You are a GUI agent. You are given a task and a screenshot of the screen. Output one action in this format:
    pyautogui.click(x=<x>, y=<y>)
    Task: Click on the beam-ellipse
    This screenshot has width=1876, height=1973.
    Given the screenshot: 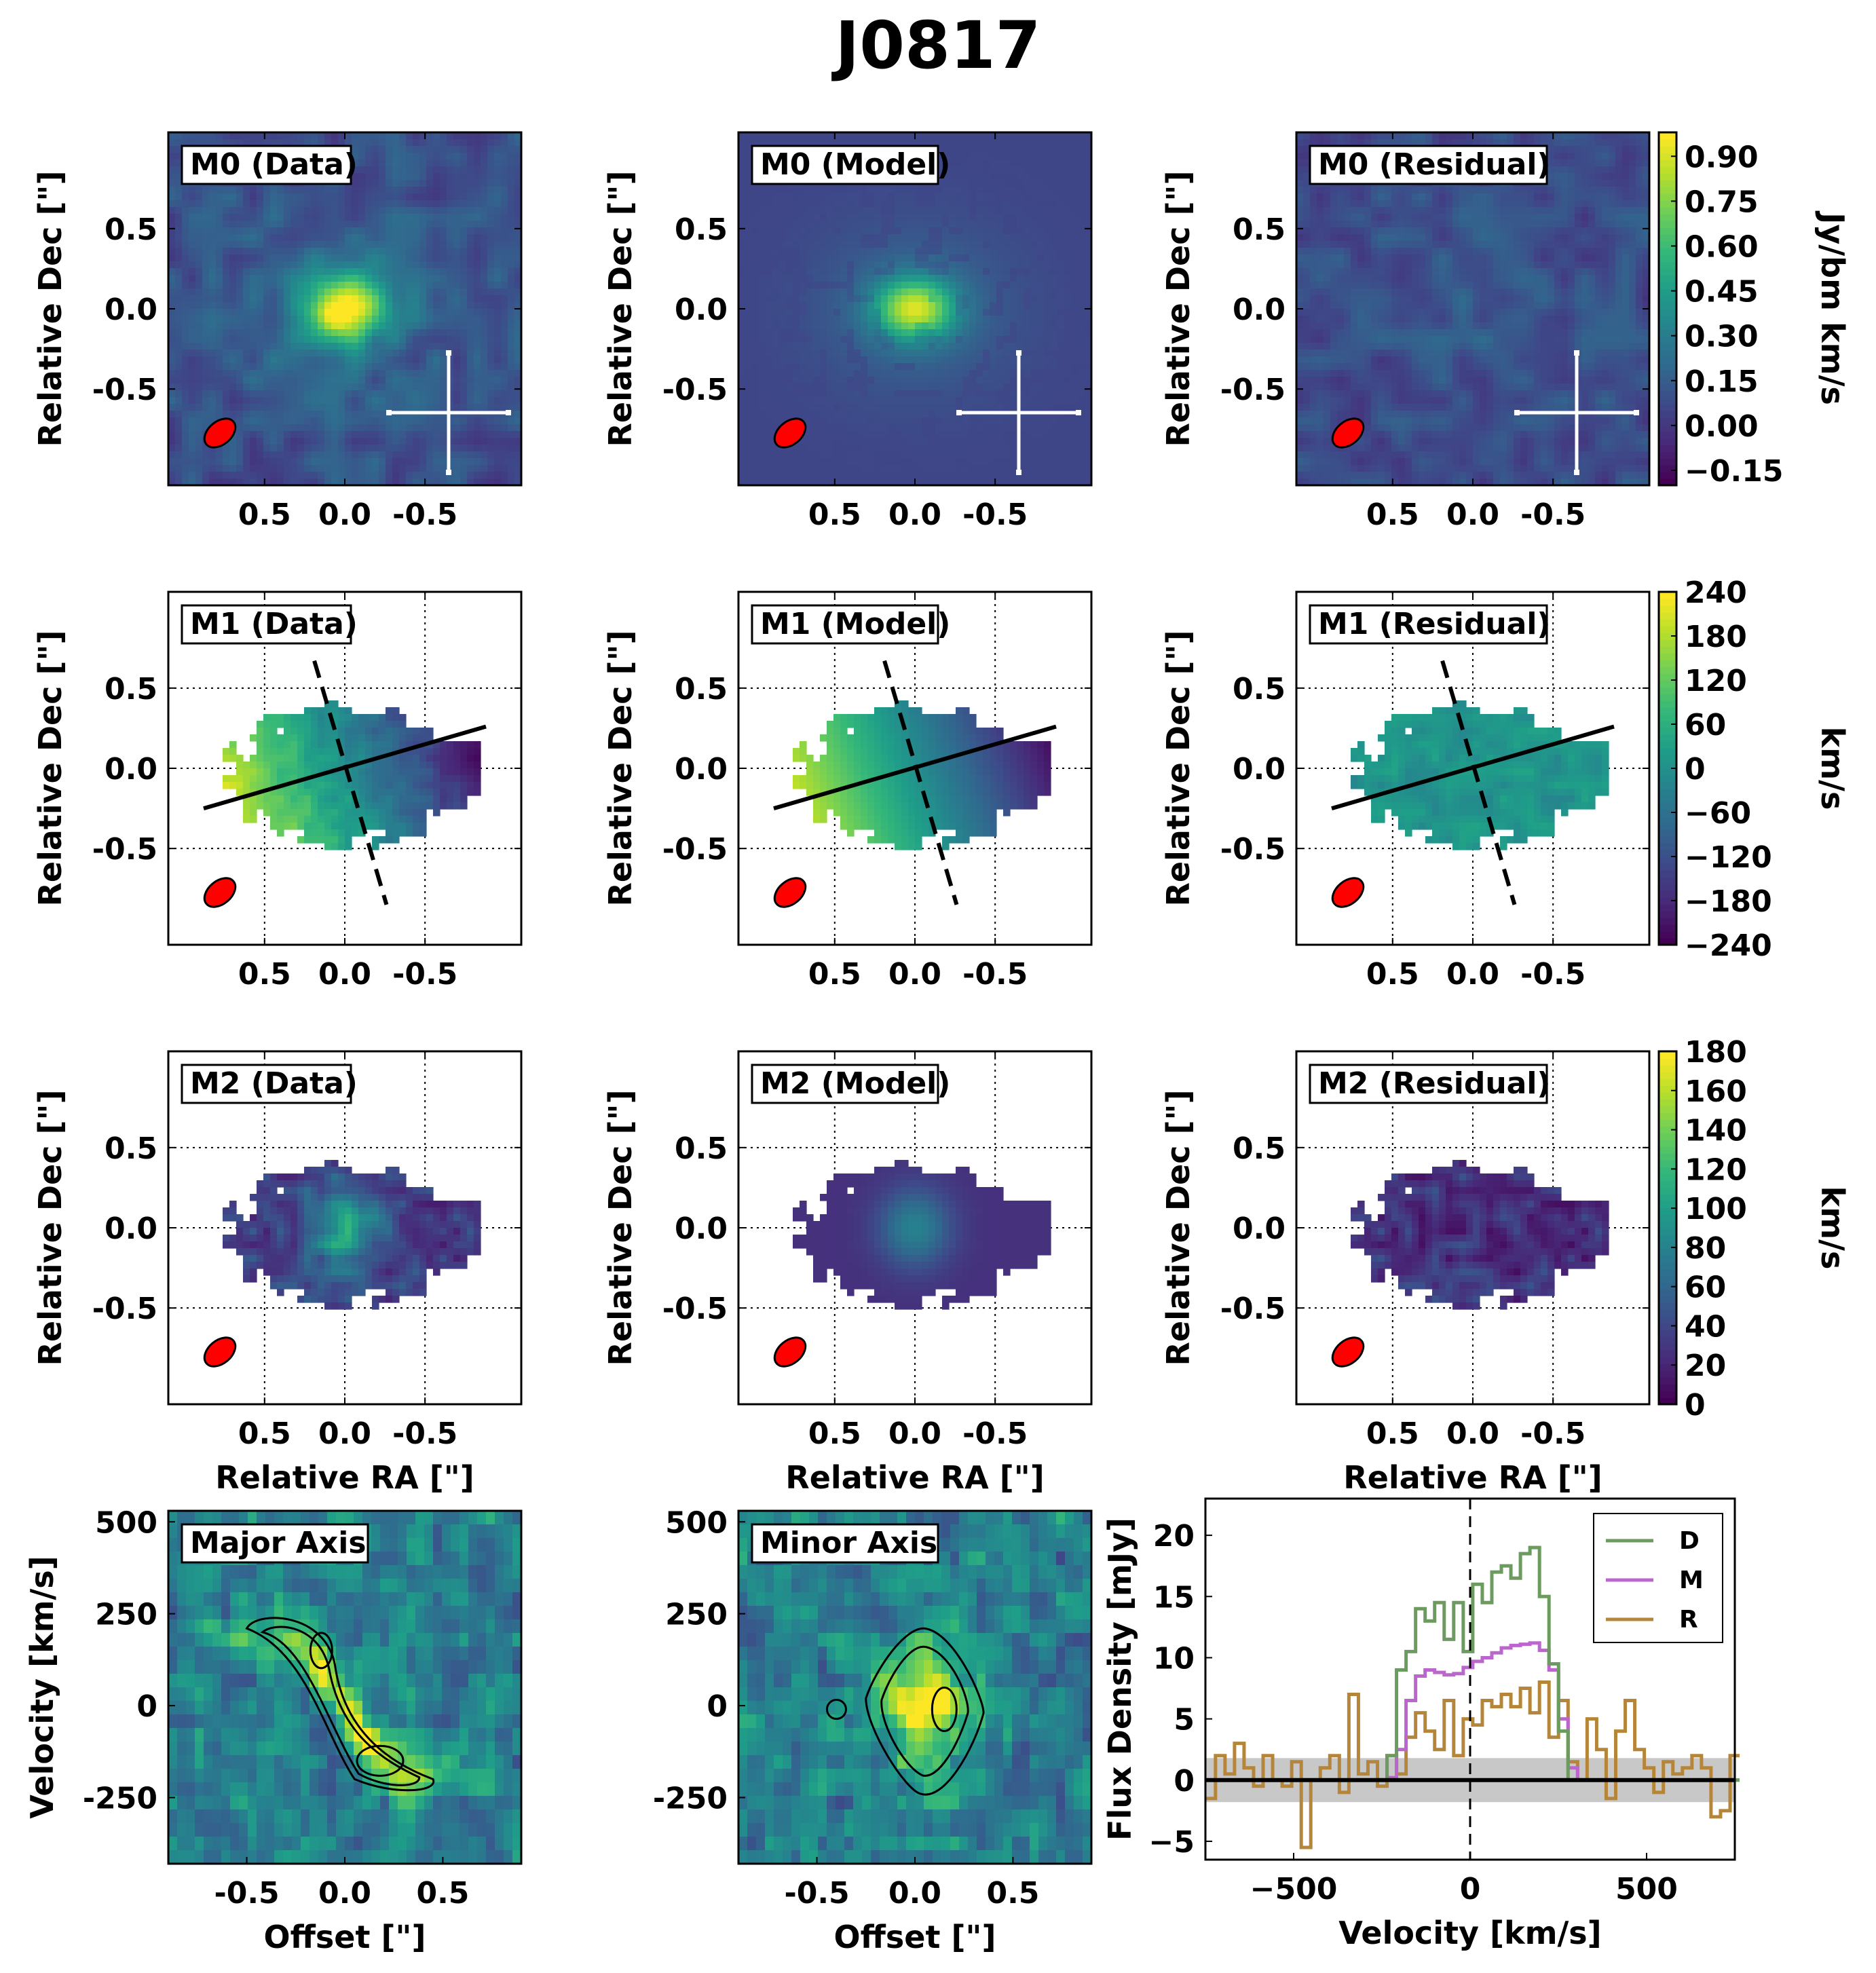 What is the action you would take?
    pyautogui.click(x=220, y=433)
    